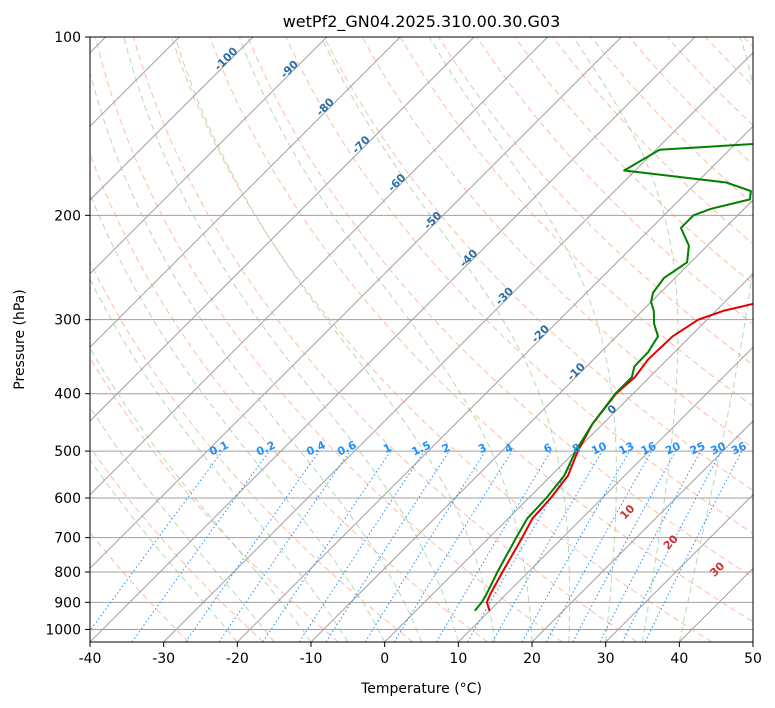  I want to click on y-tick-label: 400, so click(67, 395).